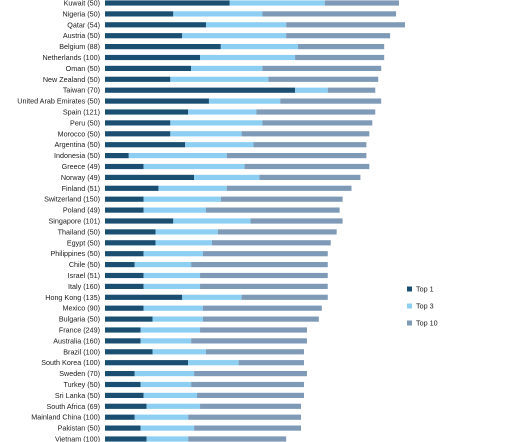 This screenshot has height=442, width=531. I want to click on category-label-finland: Finland (51), so click(81, 188).